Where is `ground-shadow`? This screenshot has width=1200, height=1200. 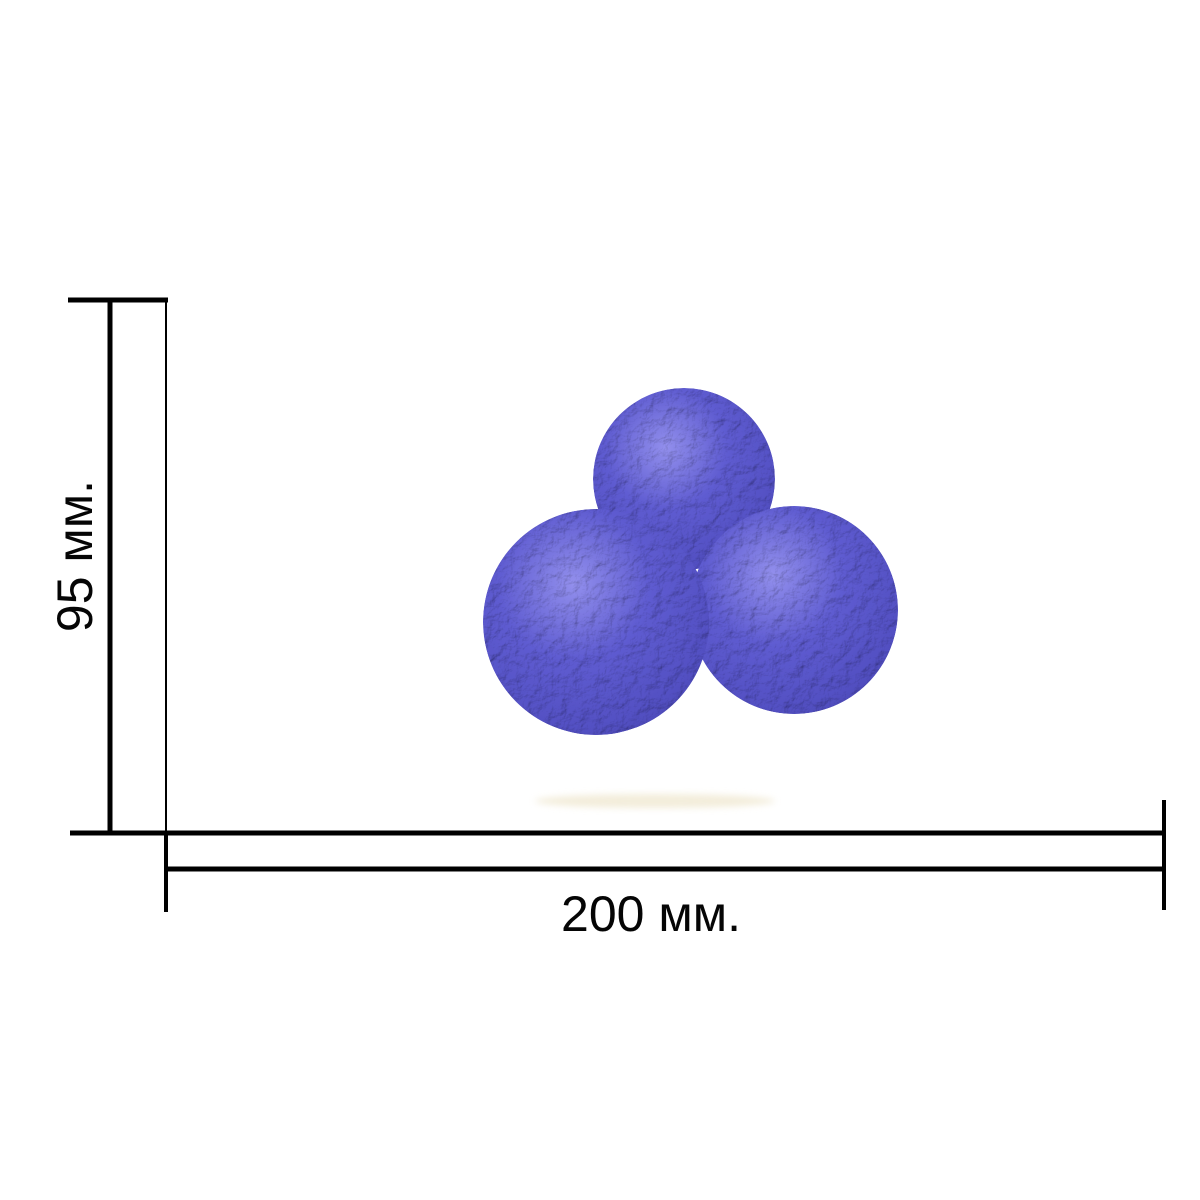
ground-shadow is located at coordinates (655, 801).